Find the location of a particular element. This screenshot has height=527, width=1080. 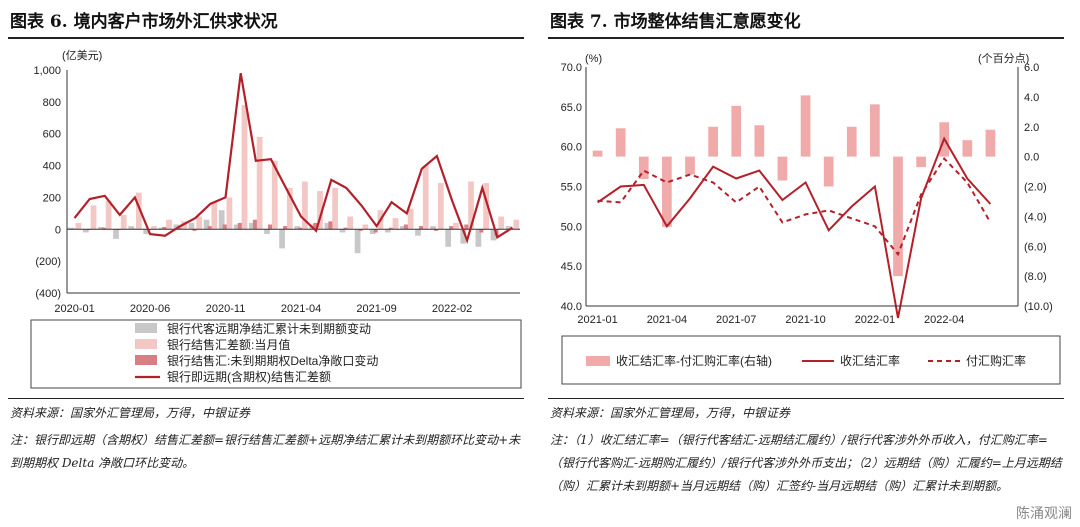

x-tick-label: 2021-04 is located at coordinates (667, 320).